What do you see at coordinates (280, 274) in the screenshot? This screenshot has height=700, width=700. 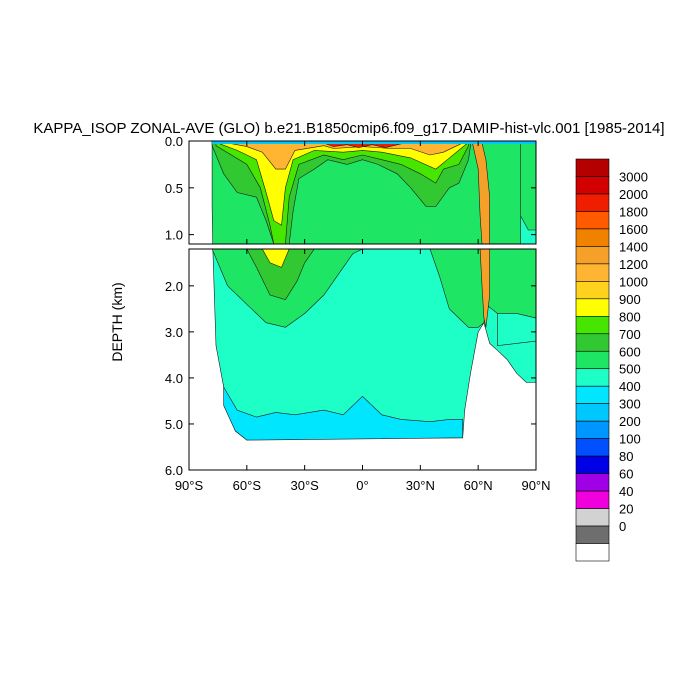 I see `region-700-lower` at bounding box center [280, 274].